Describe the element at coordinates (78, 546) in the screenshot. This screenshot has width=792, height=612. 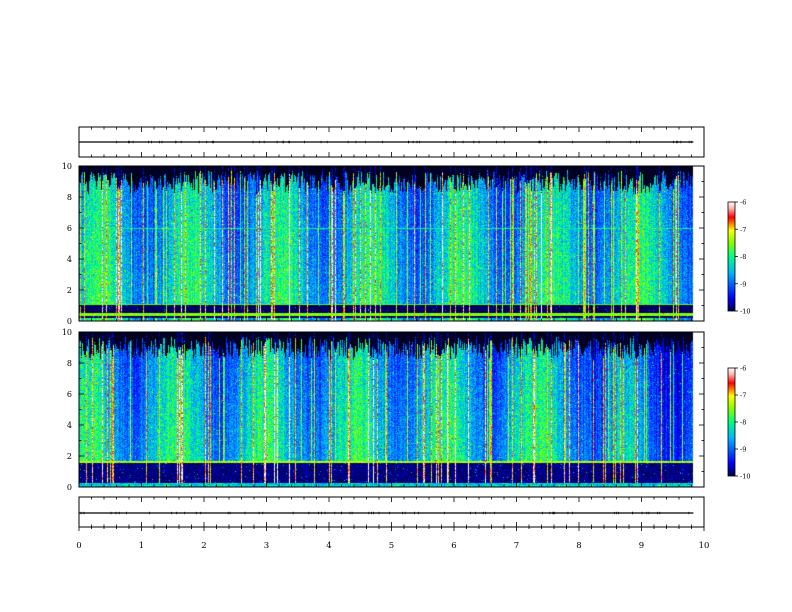
I see `time-tick-label: 0` at that location.